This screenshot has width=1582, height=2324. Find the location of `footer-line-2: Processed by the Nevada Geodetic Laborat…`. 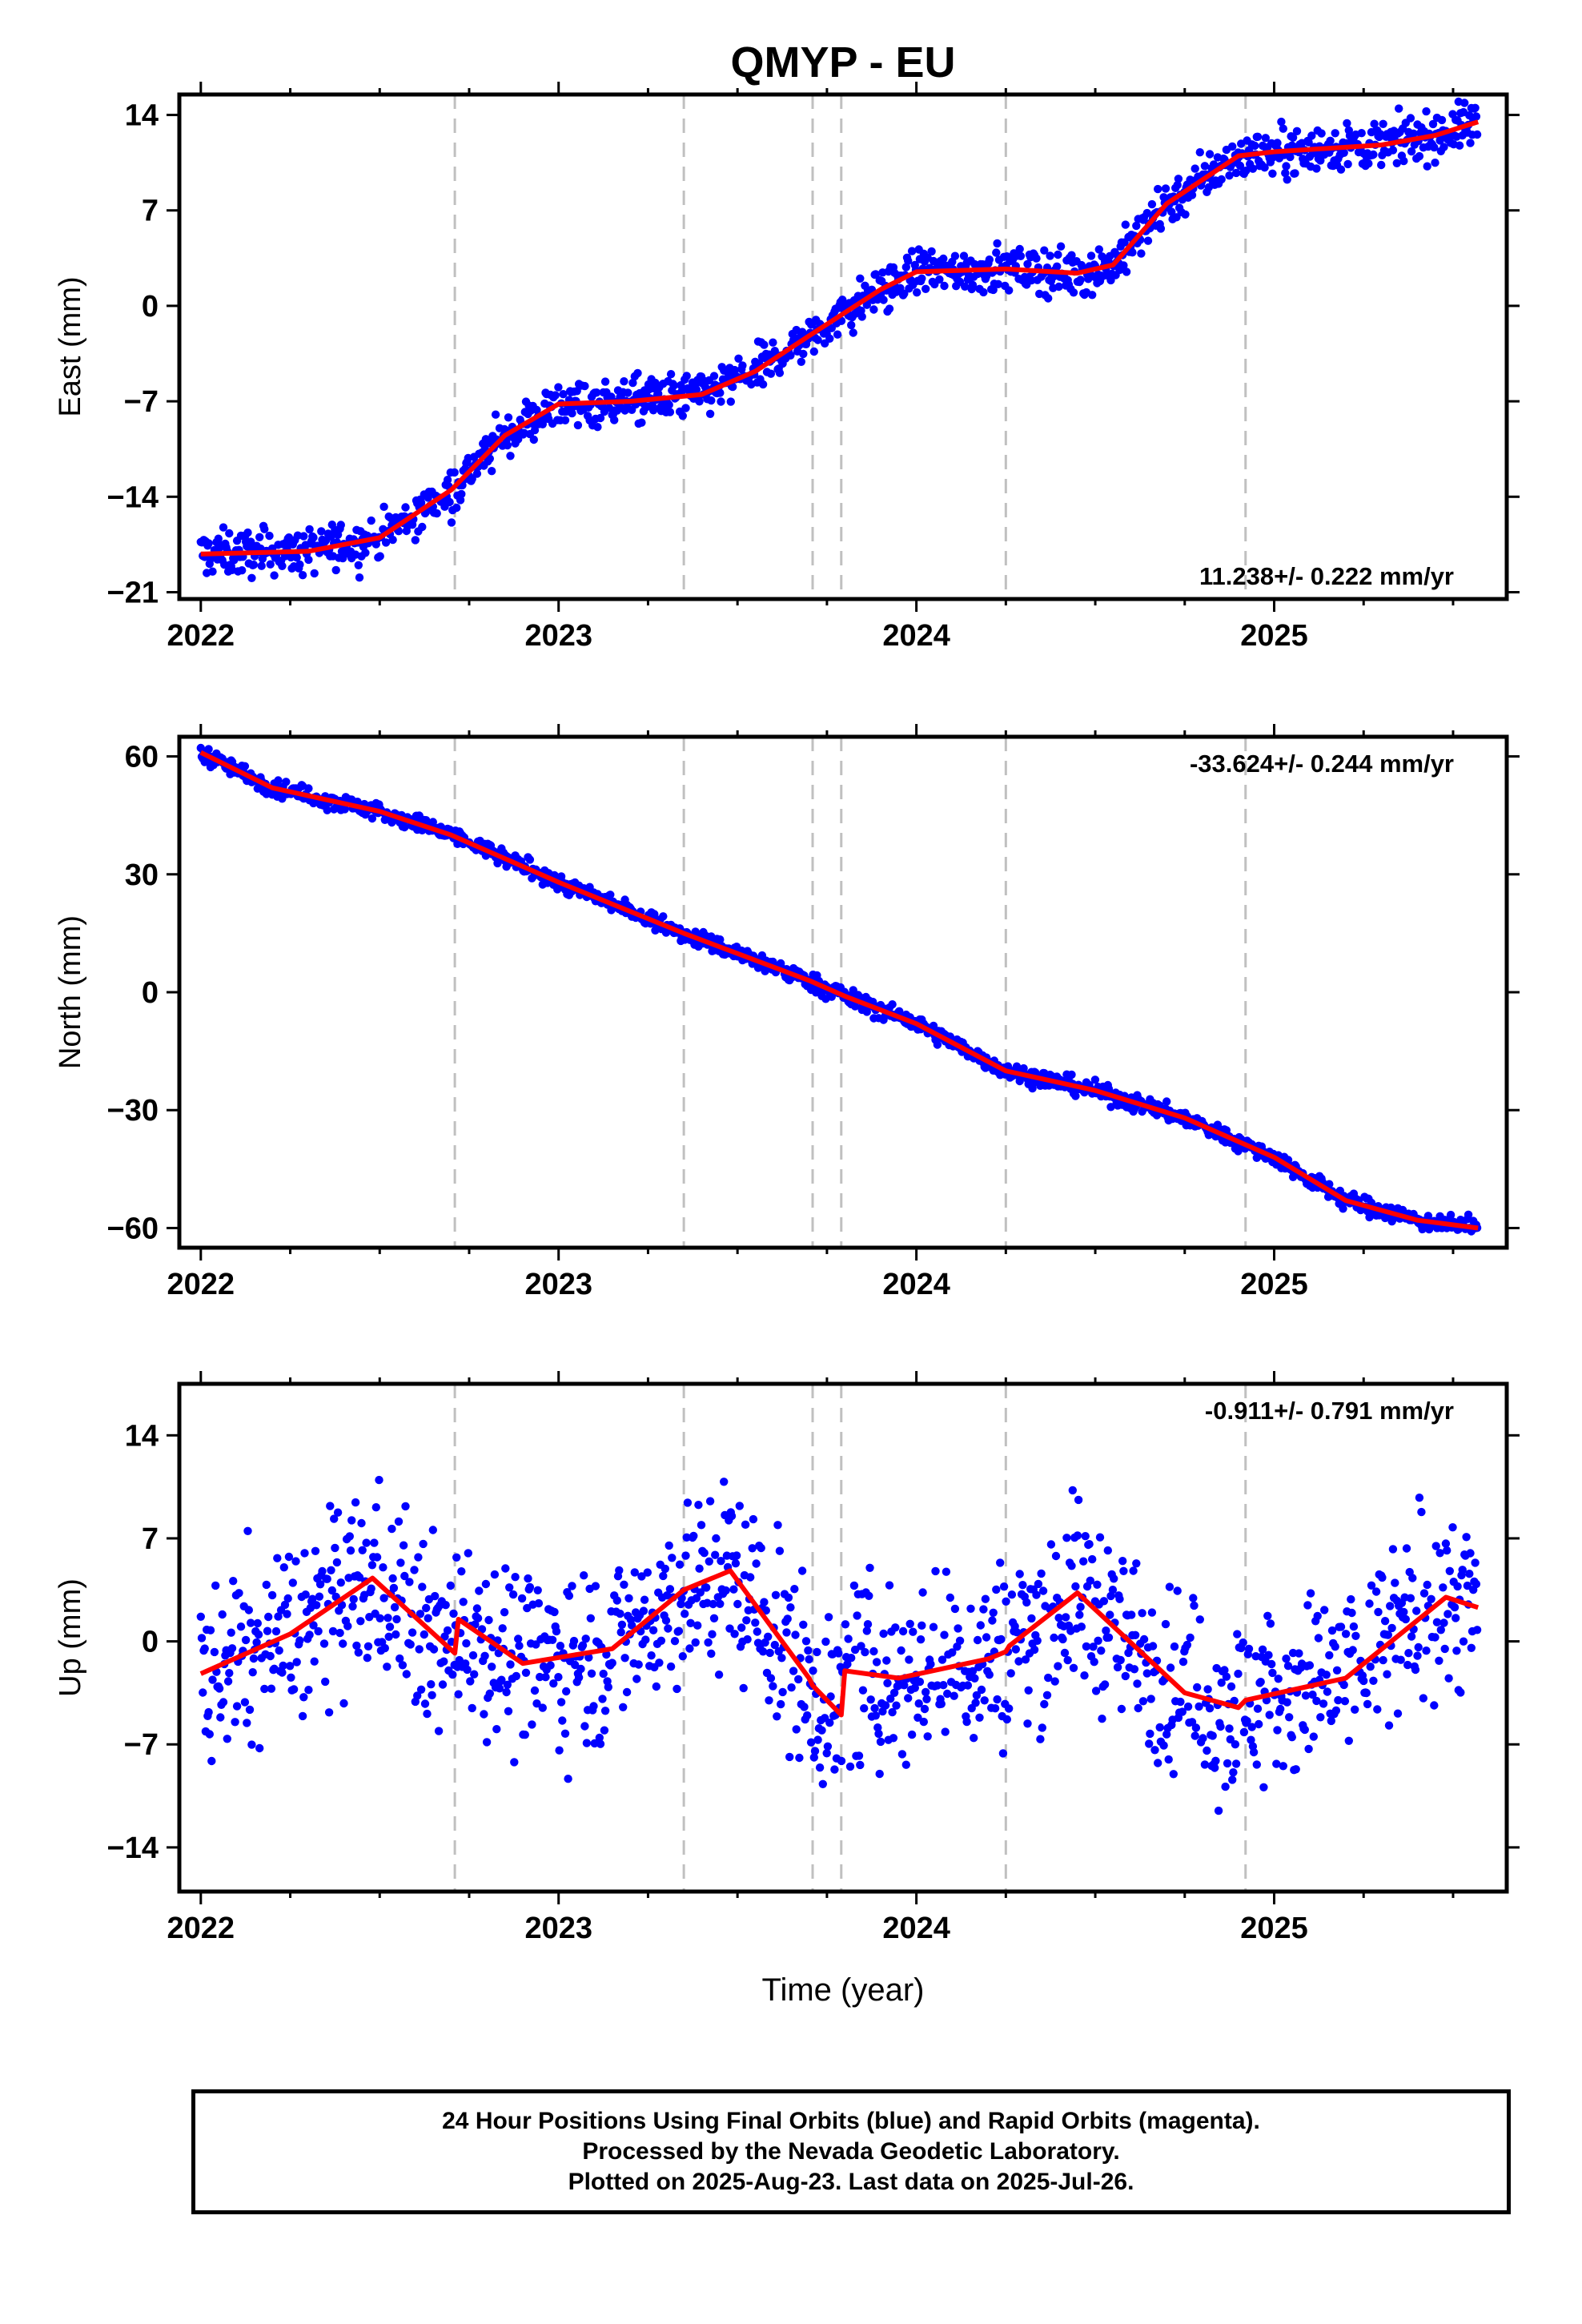

footer-line-2: Processed by the Nevada Geodetic Laborat… is located at coordinates (851, 2151).